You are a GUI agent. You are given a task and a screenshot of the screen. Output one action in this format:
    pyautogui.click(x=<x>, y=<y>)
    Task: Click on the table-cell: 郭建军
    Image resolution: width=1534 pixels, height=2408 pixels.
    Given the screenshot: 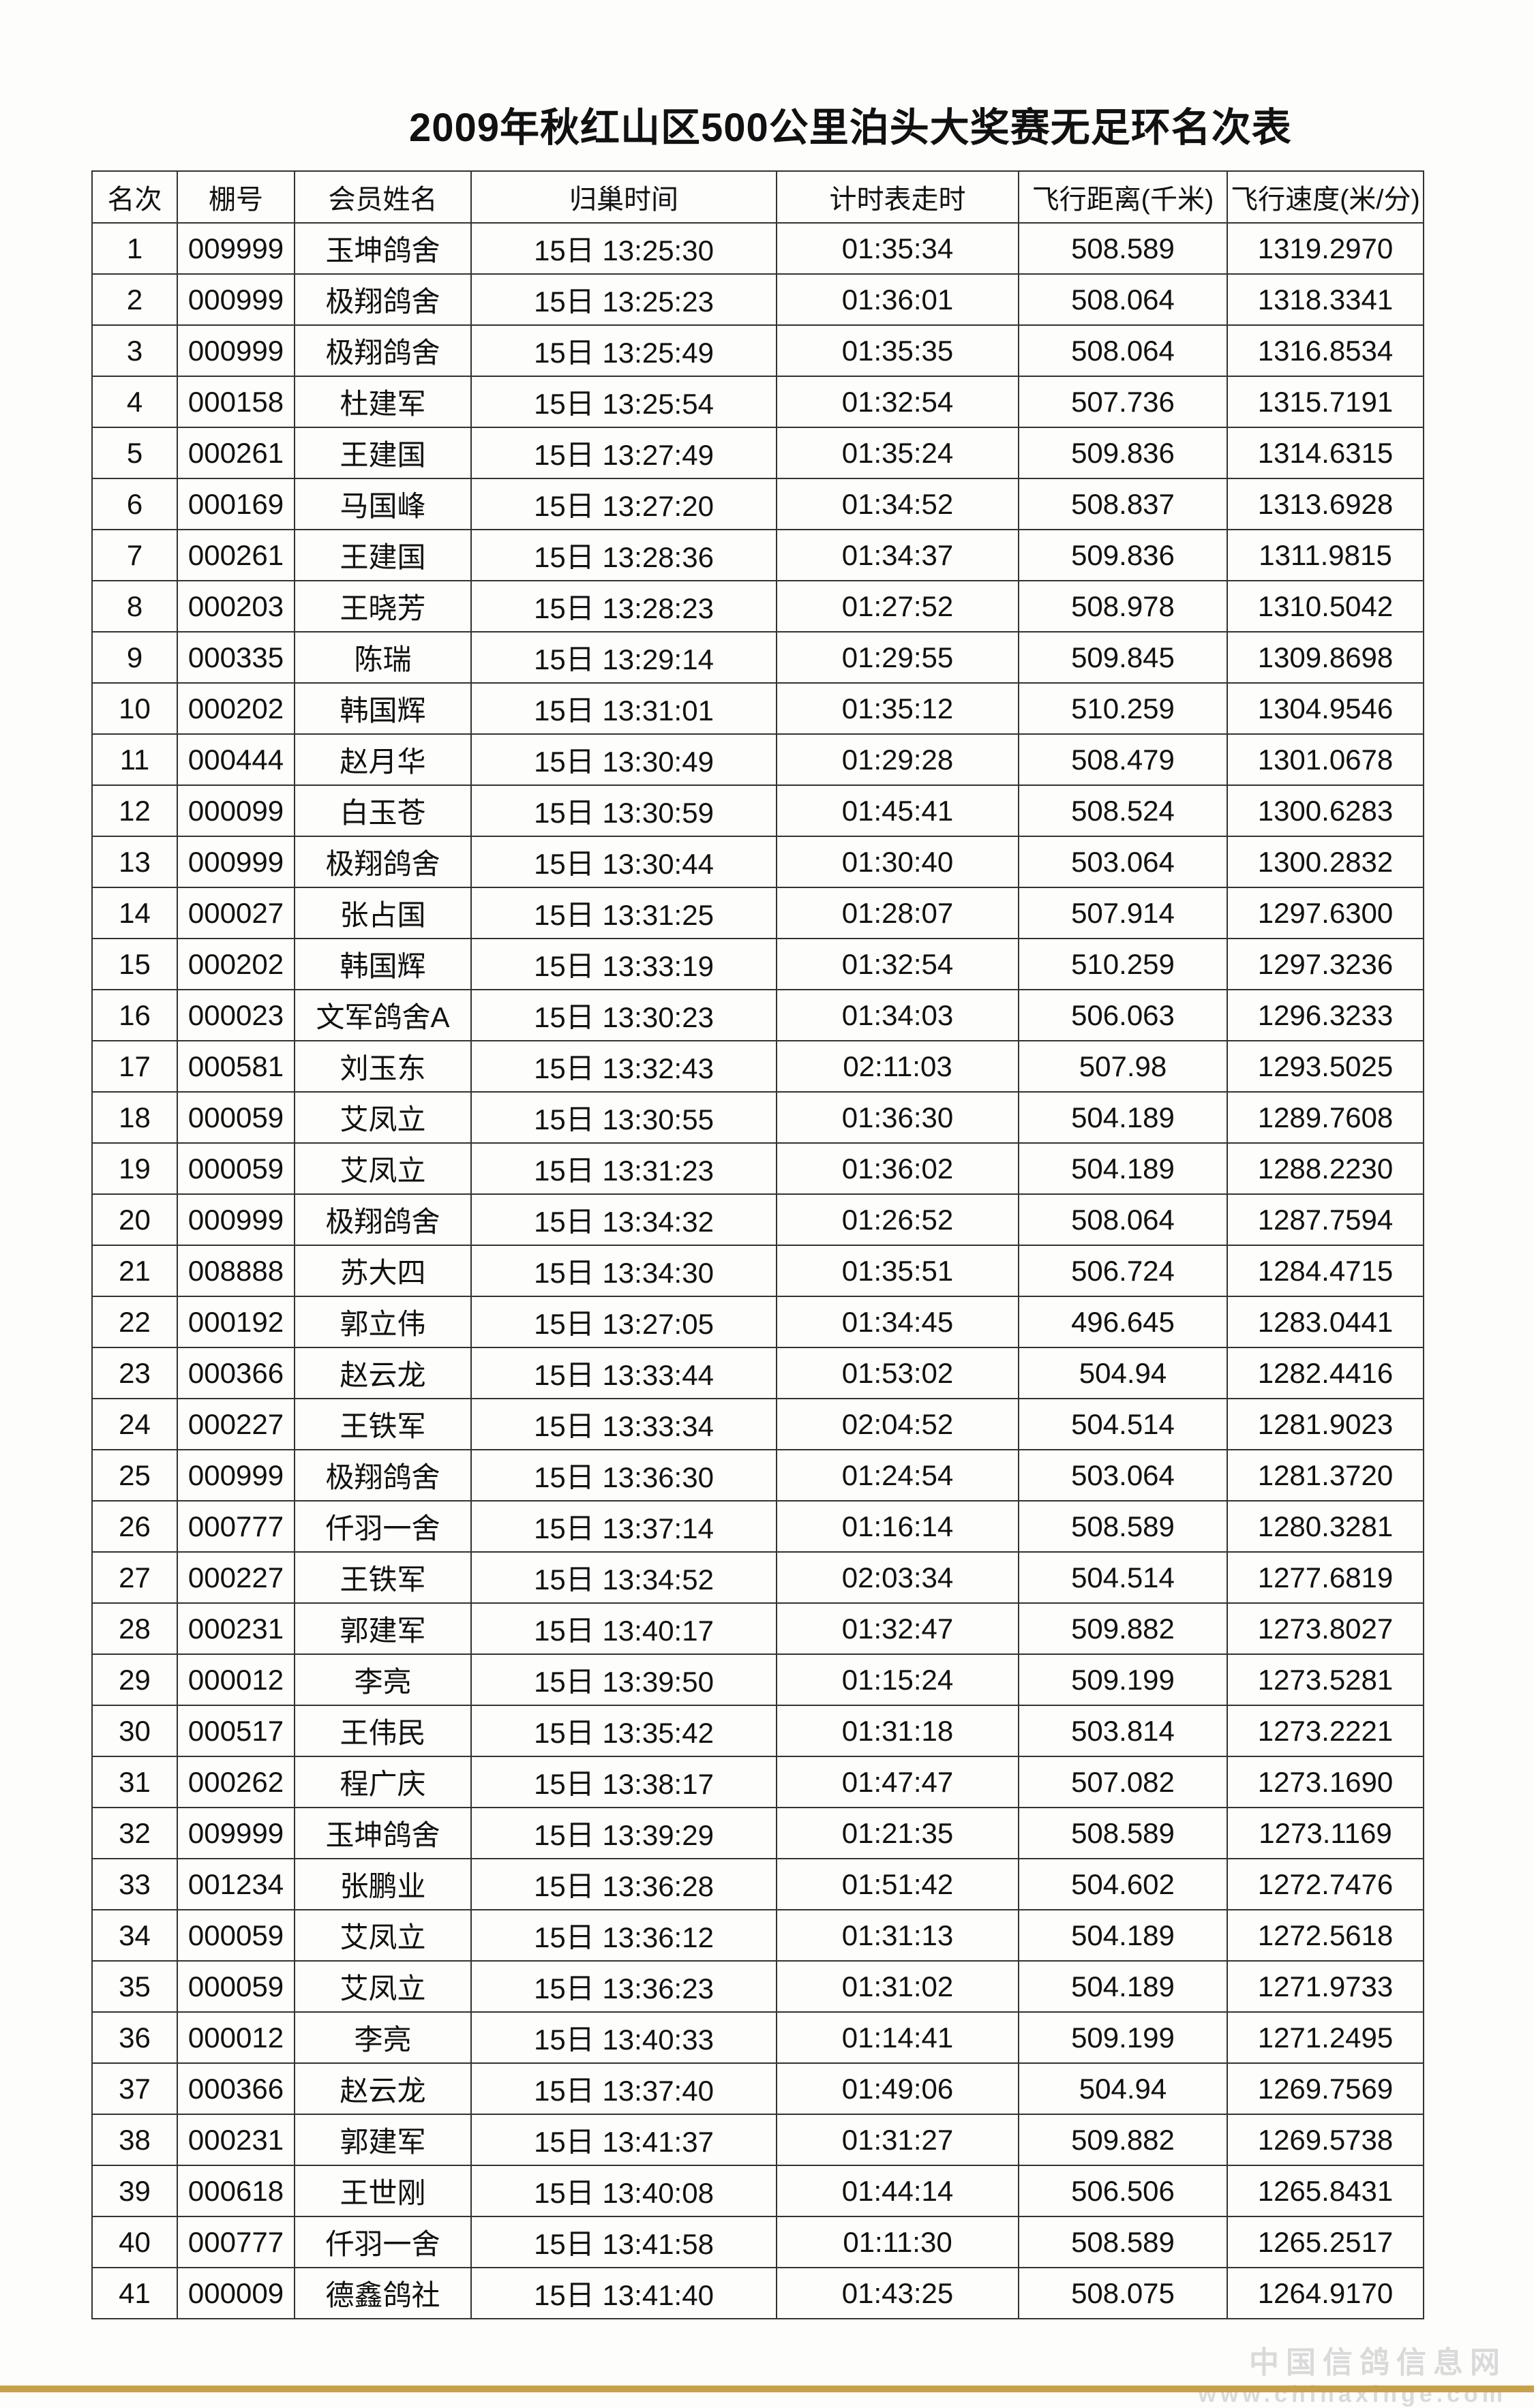 What is the action you would take?
    pyautogui.click(x=383, y=1628)
    